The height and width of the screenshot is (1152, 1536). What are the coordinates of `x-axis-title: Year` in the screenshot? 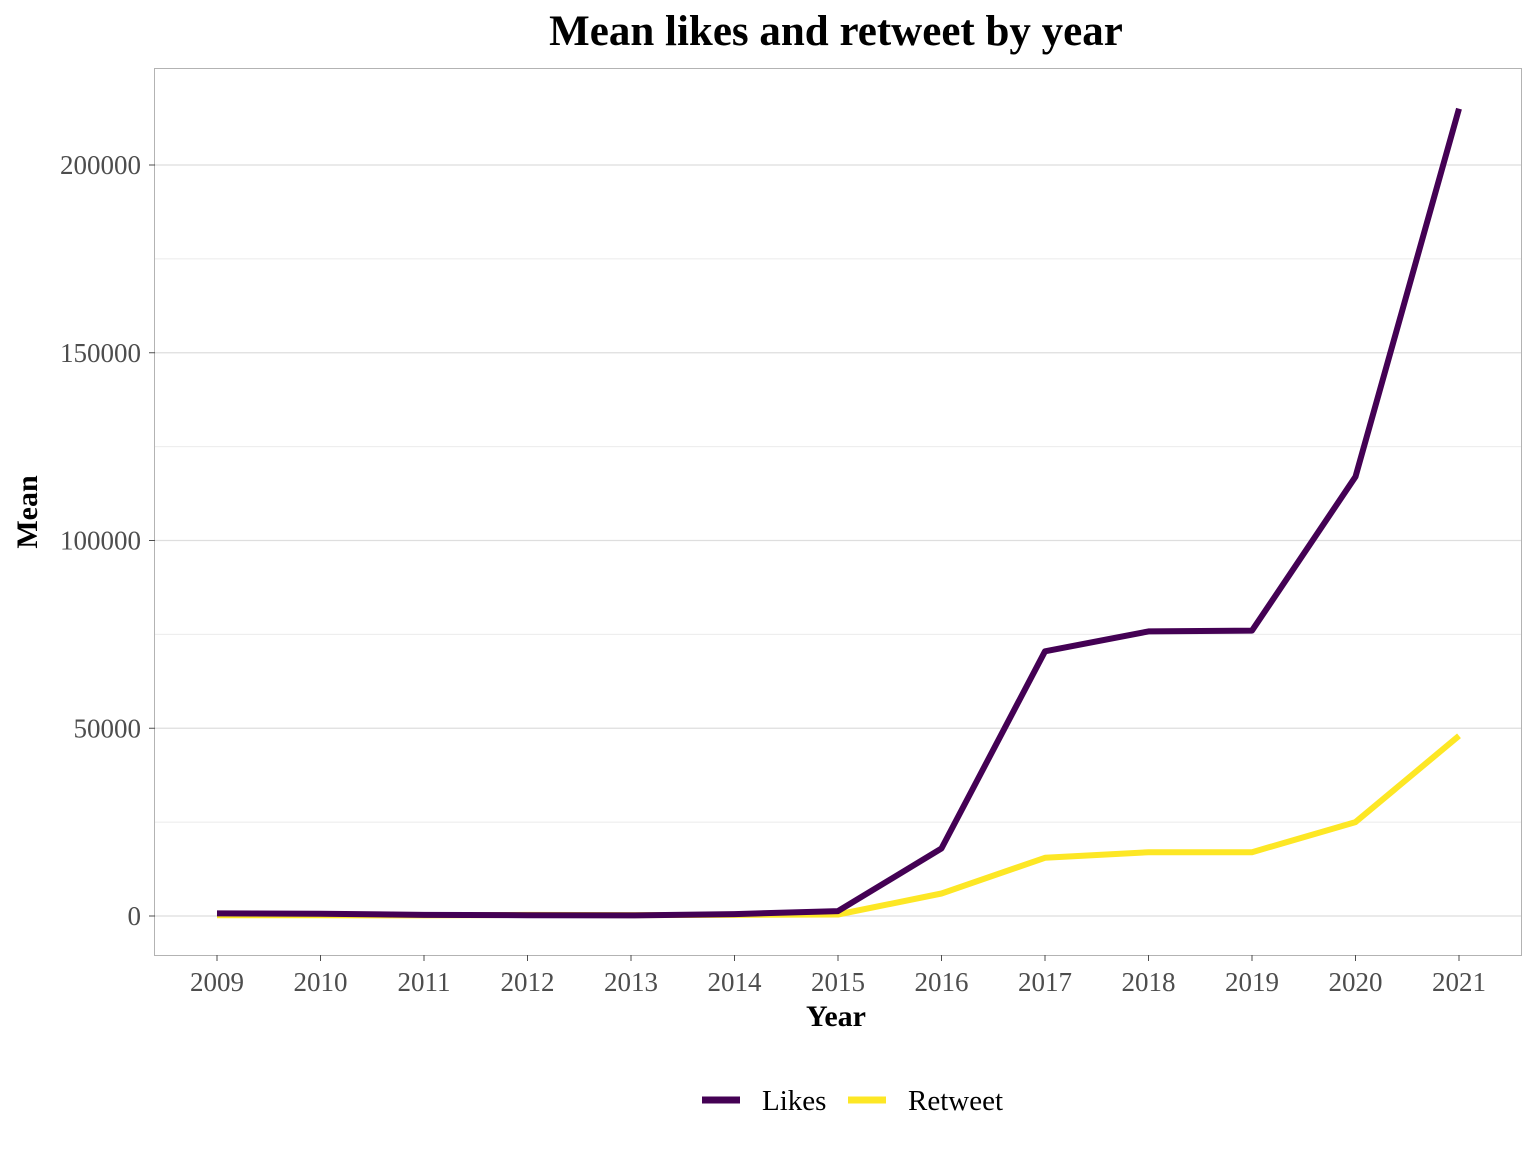 It's located at (836, 1016).